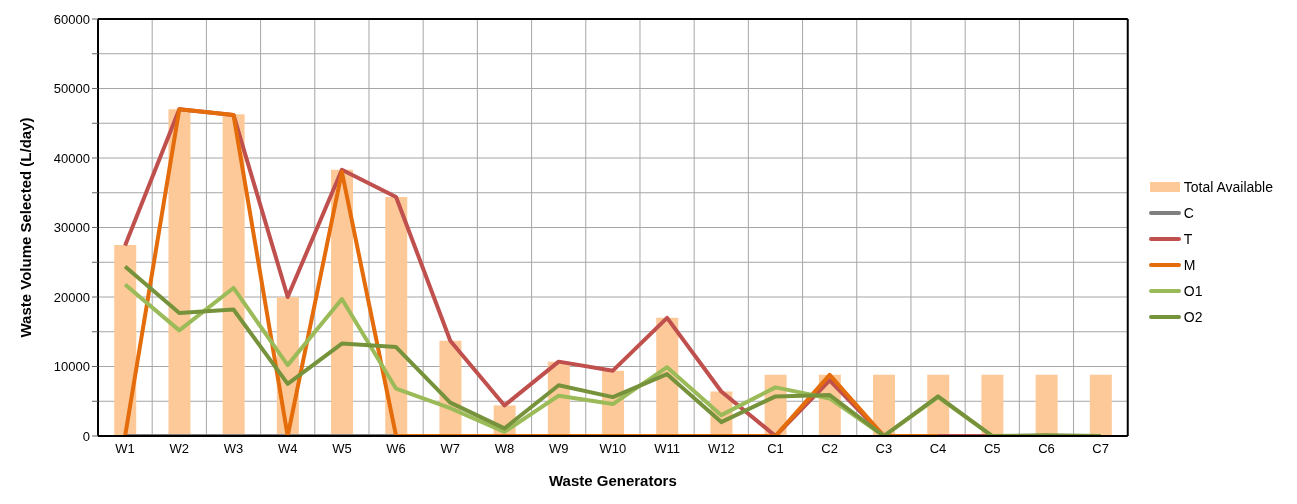 The height and width of the screenshot is (504, 1297). I want to click on x-tick-label: W7, so click(450, 449).